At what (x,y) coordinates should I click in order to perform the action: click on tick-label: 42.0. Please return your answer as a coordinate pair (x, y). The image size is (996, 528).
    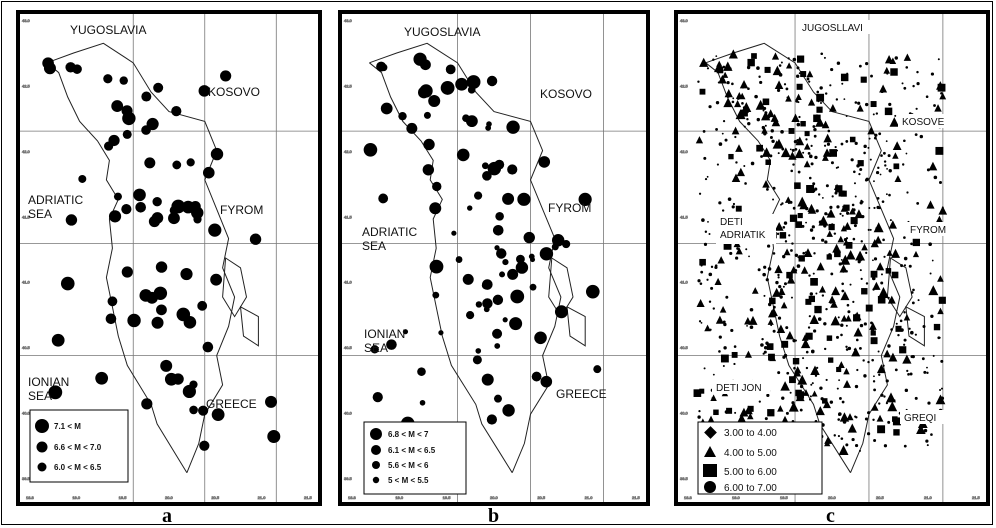
    Looking at the image, I should click on (348, 151).